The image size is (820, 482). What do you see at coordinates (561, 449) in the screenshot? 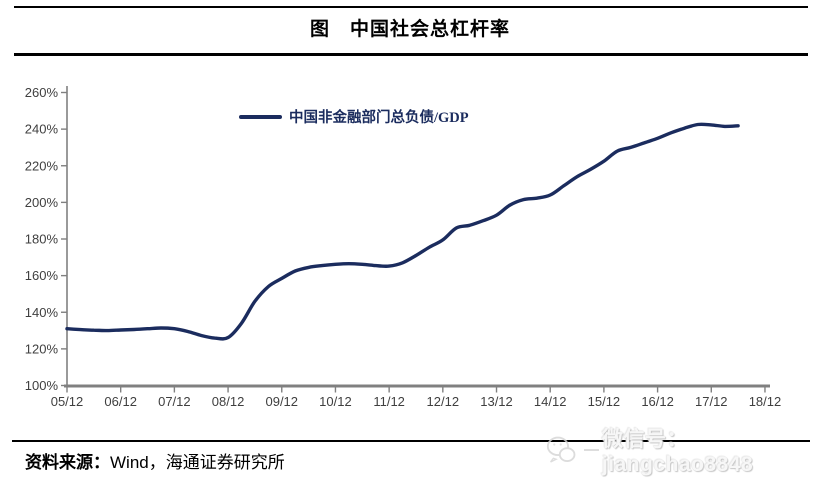
I see `wechat-icon` at bounding box center [561, 449].